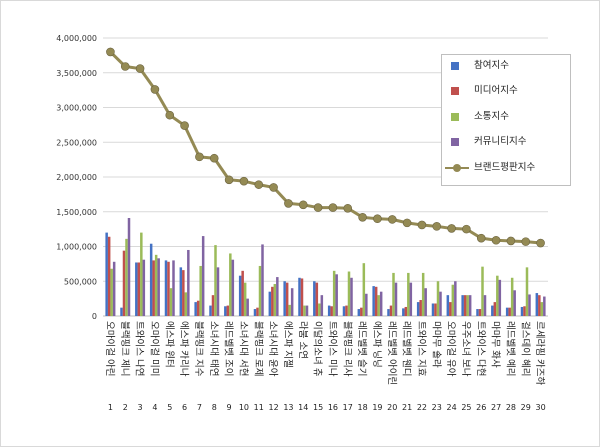  Describe the element at coordinates (509, 348) in the screenshot. I see `x-tick-label: 레드벨벳 예리` at that location.